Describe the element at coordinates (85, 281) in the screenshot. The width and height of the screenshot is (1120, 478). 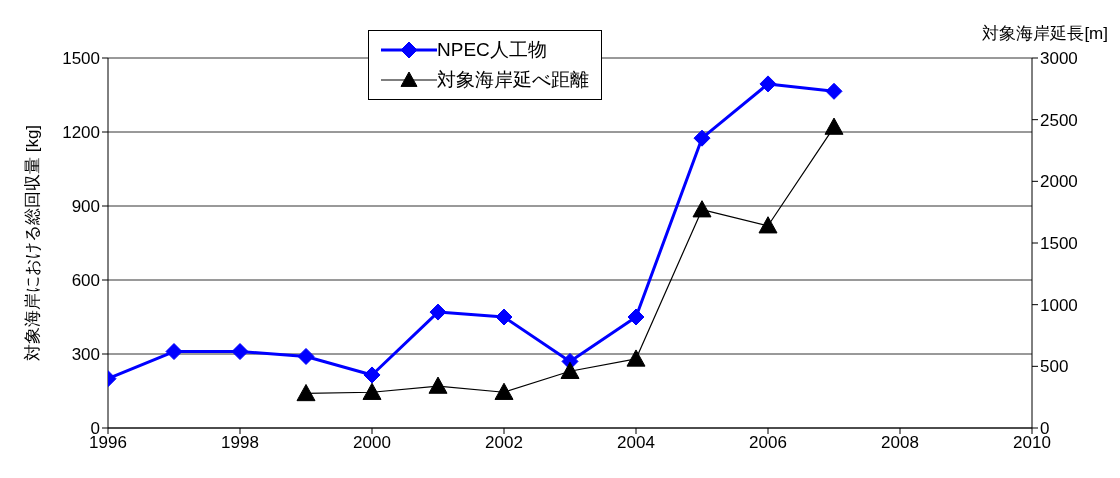
I see `y-tick-label: 600` at that location.